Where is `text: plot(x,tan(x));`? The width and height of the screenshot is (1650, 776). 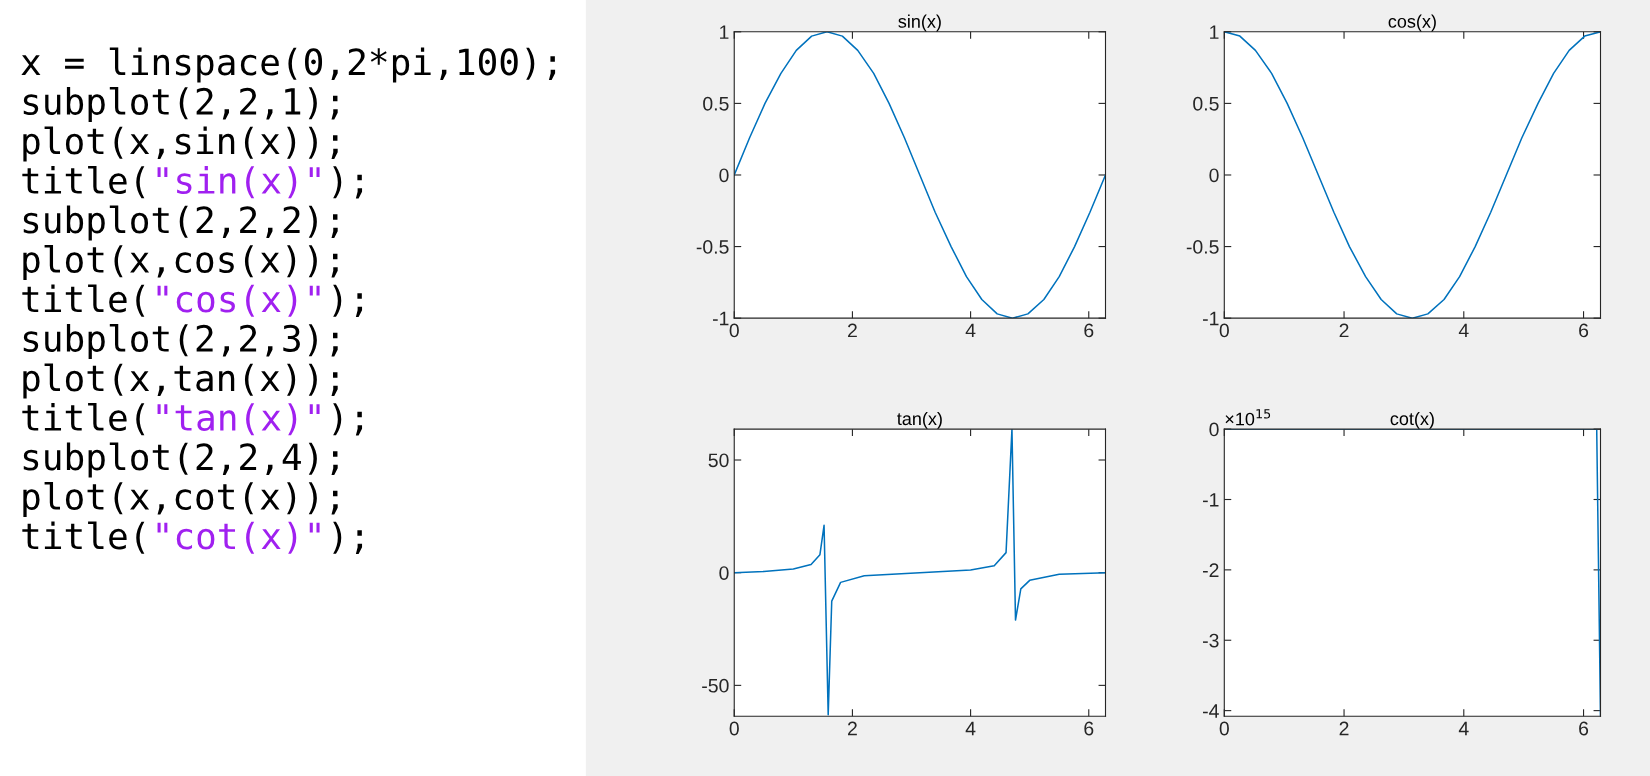 text: plot(x,tan(x)); is located at coordinates (180, 381).